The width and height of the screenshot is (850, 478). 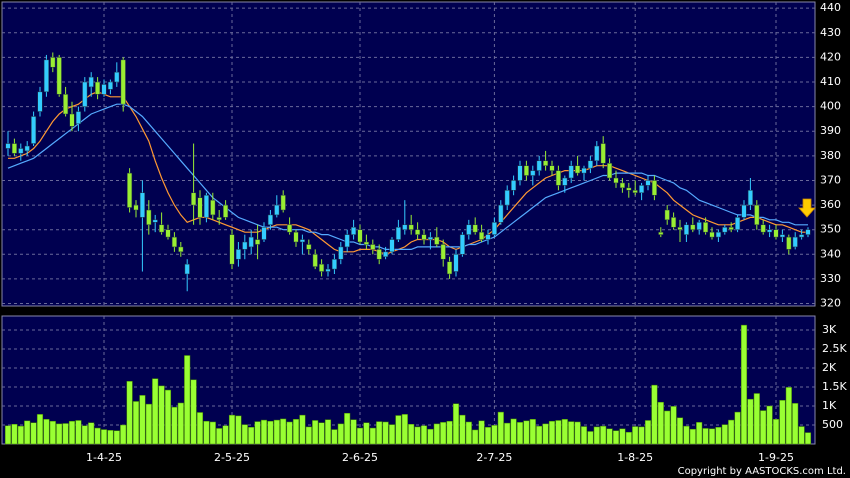 I want to click on y-tick-label: 420, so click(x=830, y=56).